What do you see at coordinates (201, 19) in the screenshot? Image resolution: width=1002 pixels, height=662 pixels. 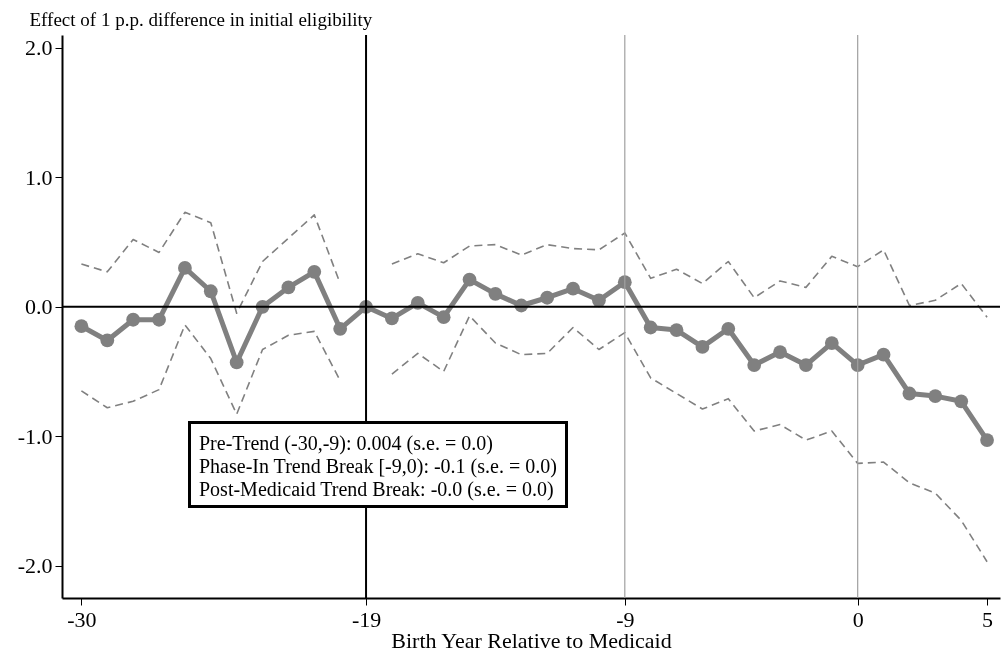 I see `y-axis-title: Effect of 1 p.p. difference in initial eligibility` at bounding box center [201, 19].